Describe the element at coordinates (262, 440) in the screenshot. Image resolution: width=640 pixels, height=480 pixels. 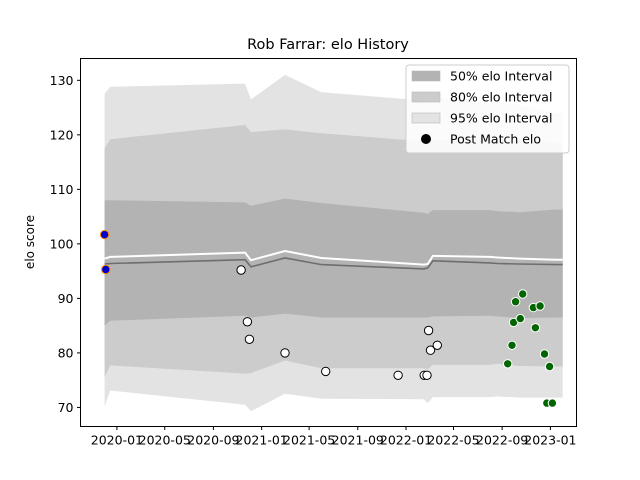
I see `x-tick-label: 2021-01` at that location.